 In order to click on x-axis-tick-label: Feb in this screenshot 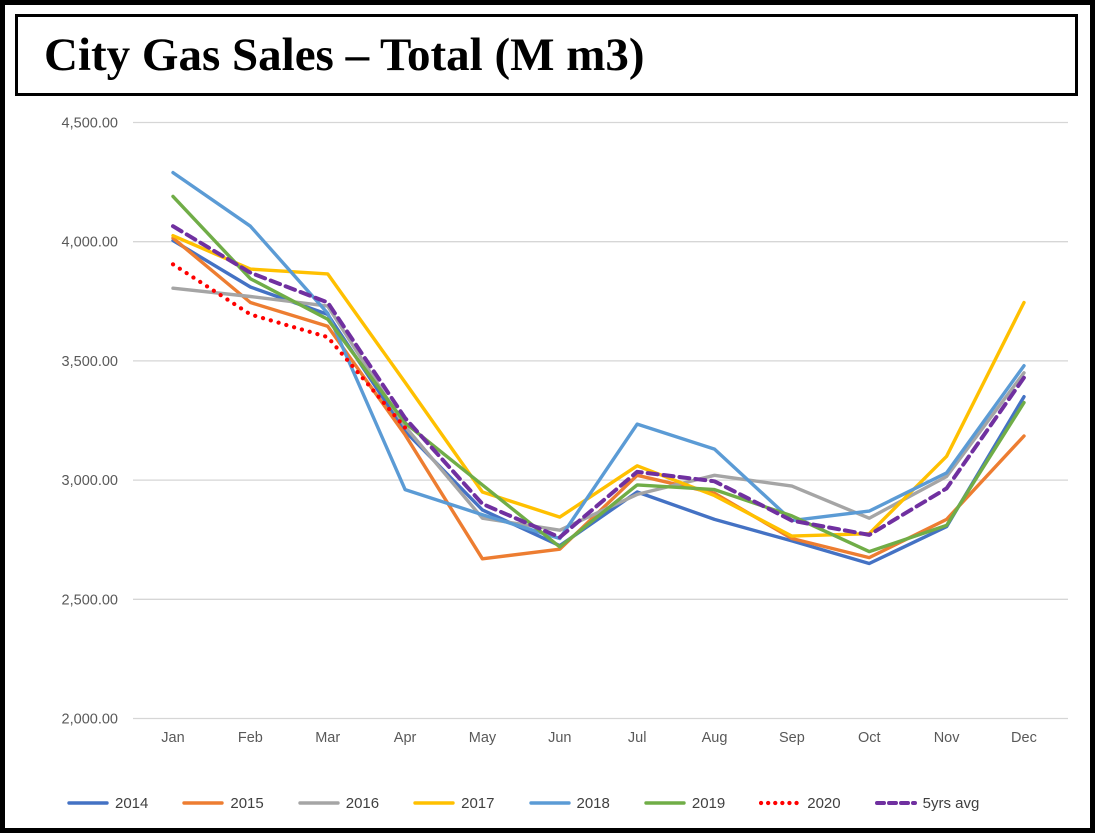, I will do `click(250, 738)`.